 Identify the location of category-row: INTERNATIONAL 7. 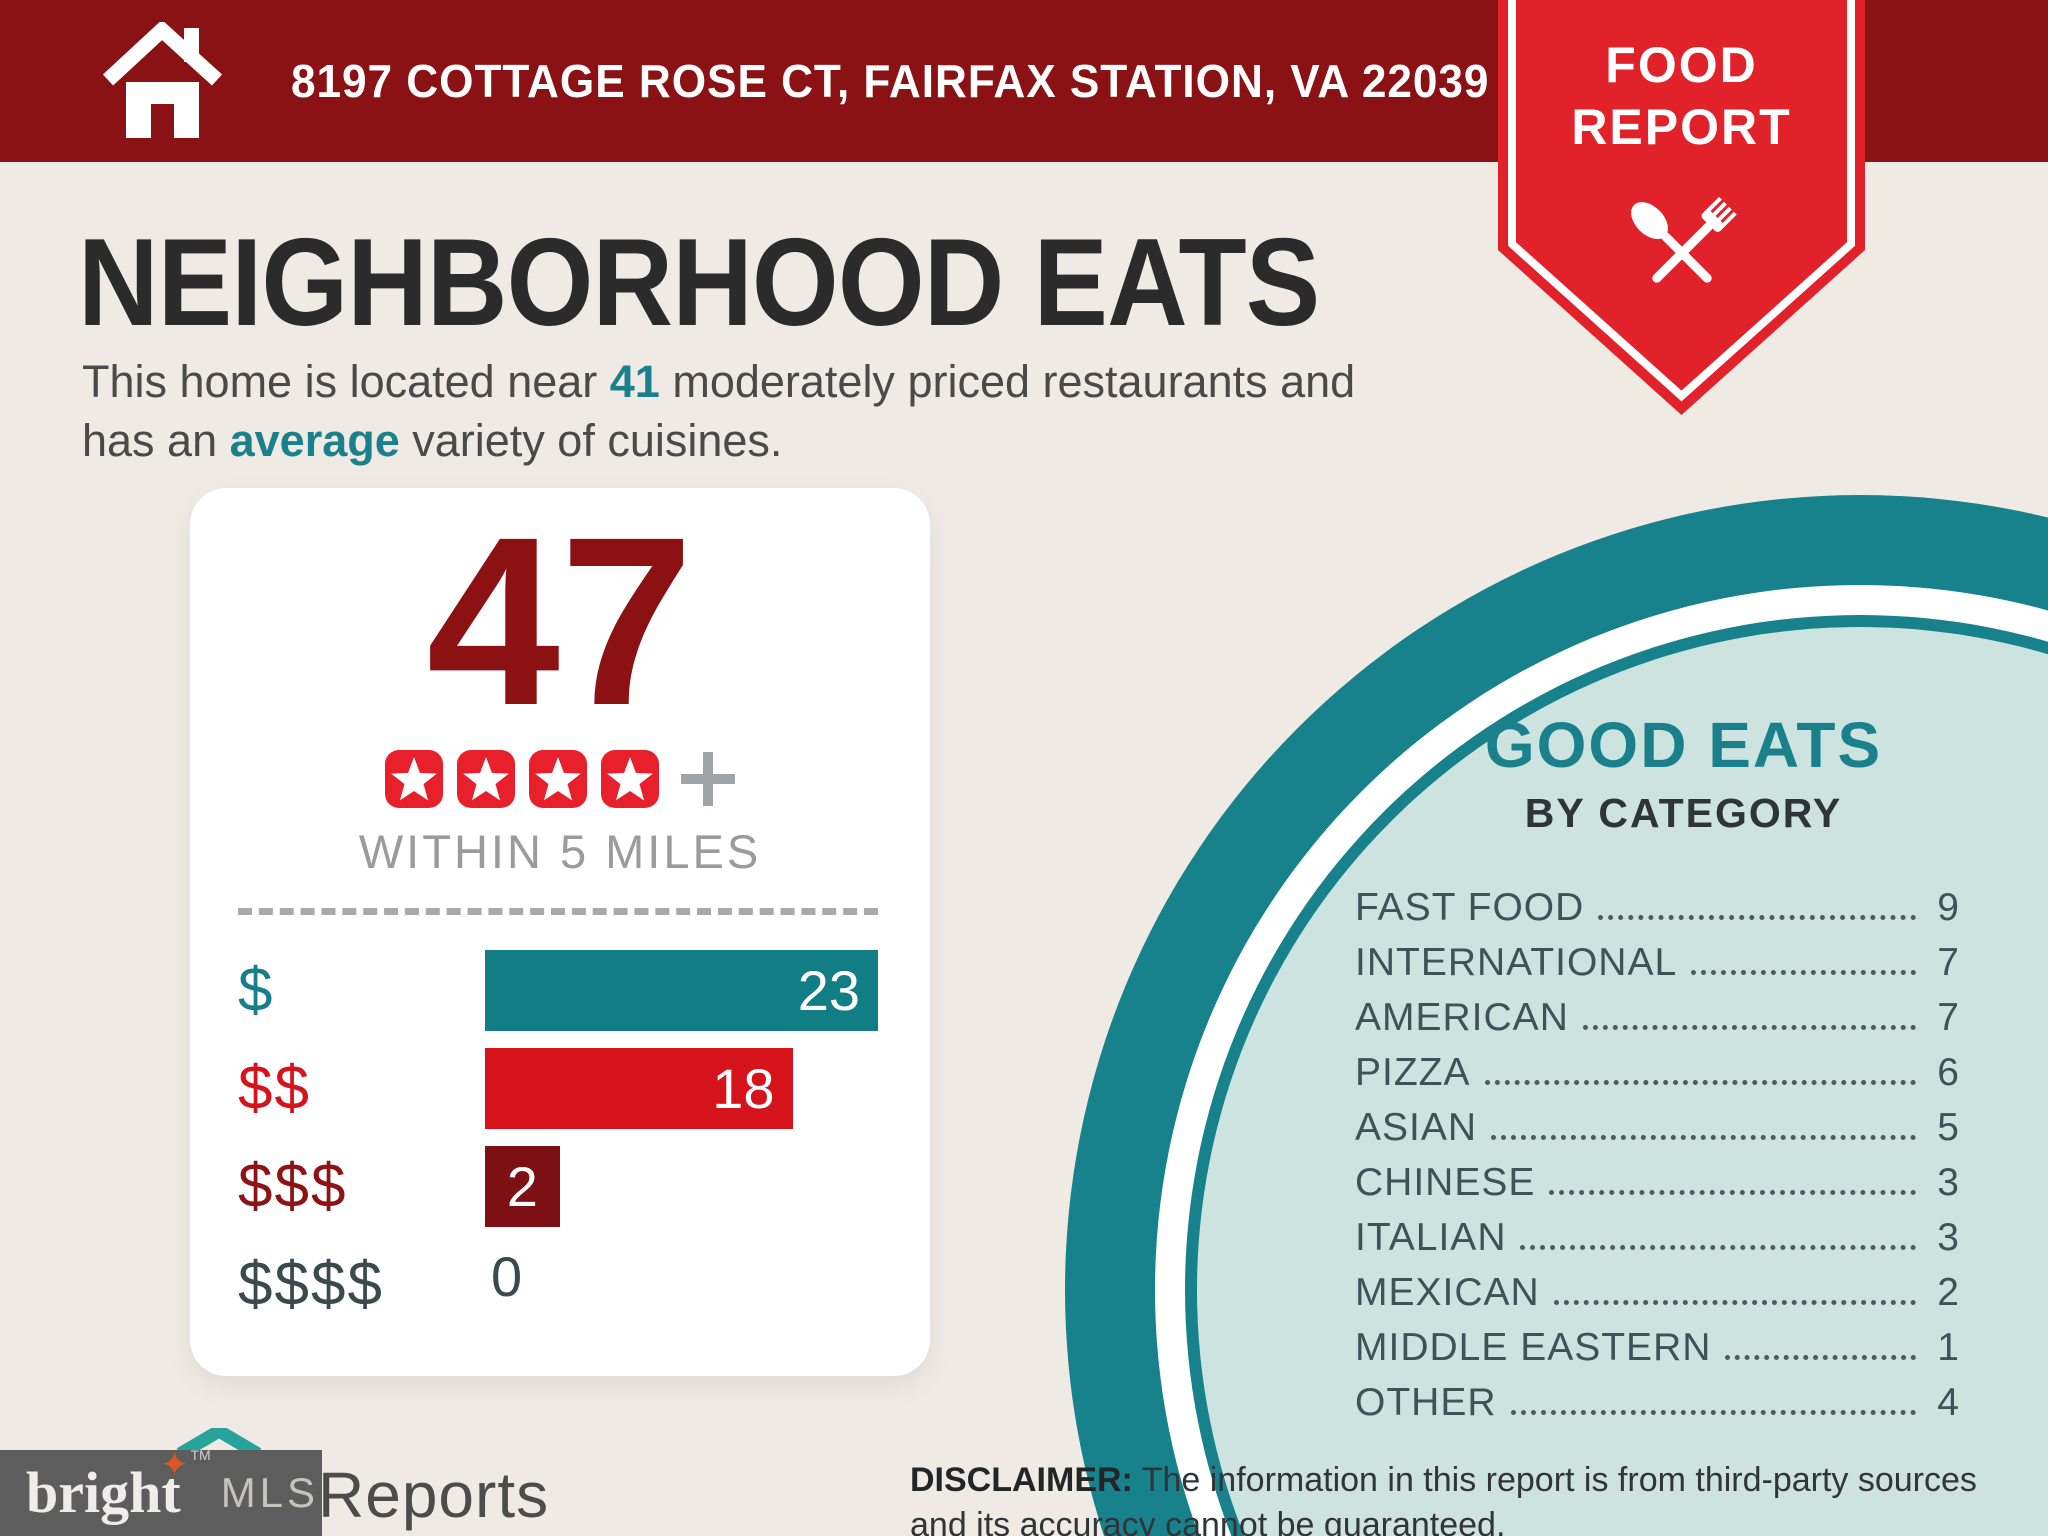
(1657, 957).